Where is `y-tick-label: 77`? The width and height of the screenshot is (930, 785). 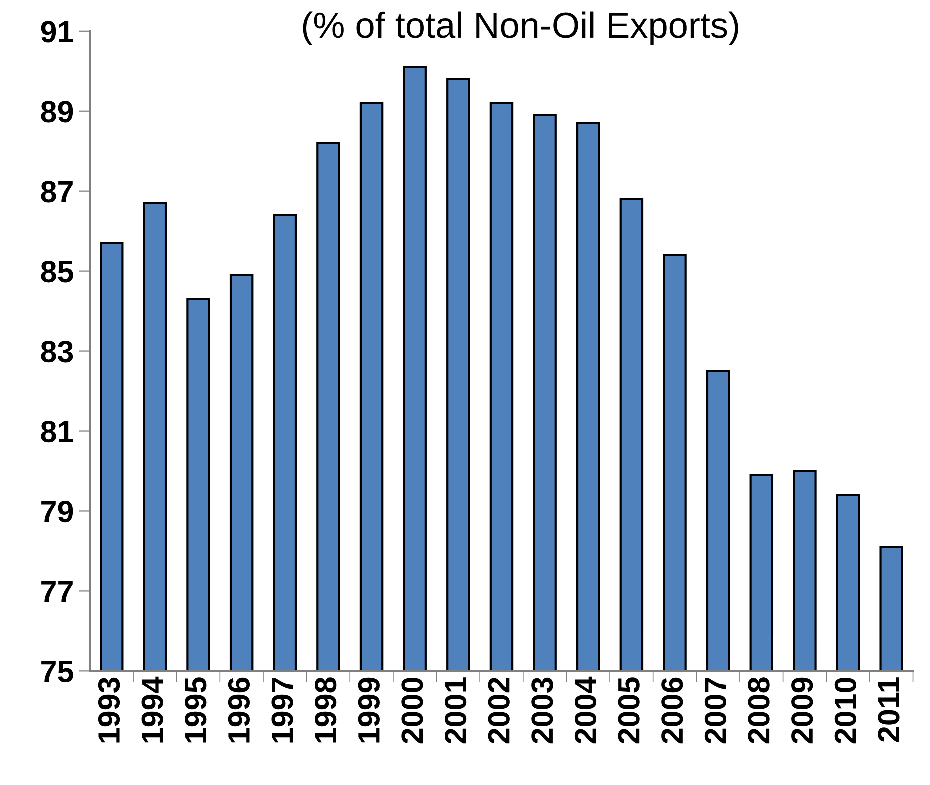
y-tick-label: 77 is located at coordinates (57, 591).